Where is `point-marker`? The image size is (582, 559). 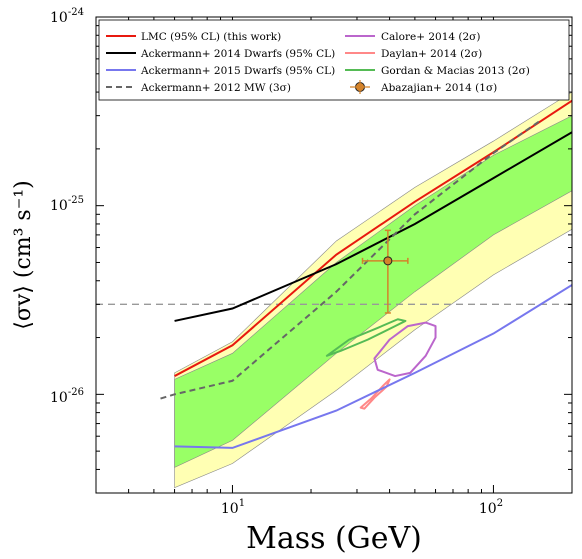 point-marker is located at coordinates (388, 261).